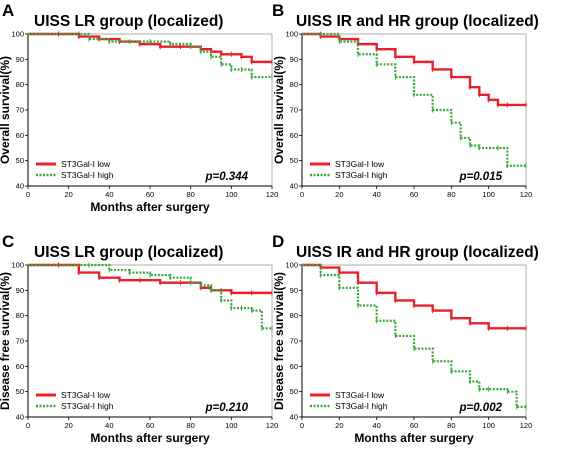  Describe the element at coordinates (8, 10) in the screenshot. I see `panel-letter: A` at that location.